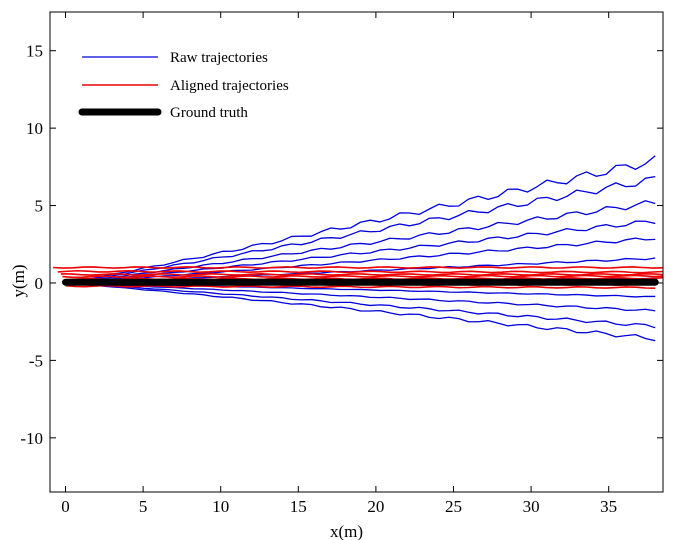 The height and width of the screenshot is (540, 675). Describe the element at coordinates (65, 506) in the screenshot. I see `x-tick-label: 0` at that location.